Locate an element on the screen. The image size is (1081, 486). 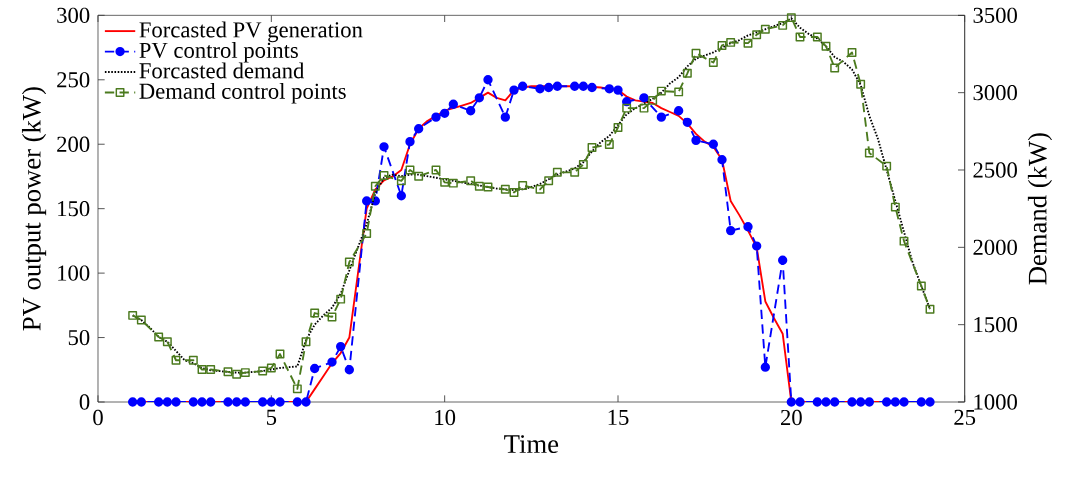
legend-label: PV control points is located at coordinates (218, 52).